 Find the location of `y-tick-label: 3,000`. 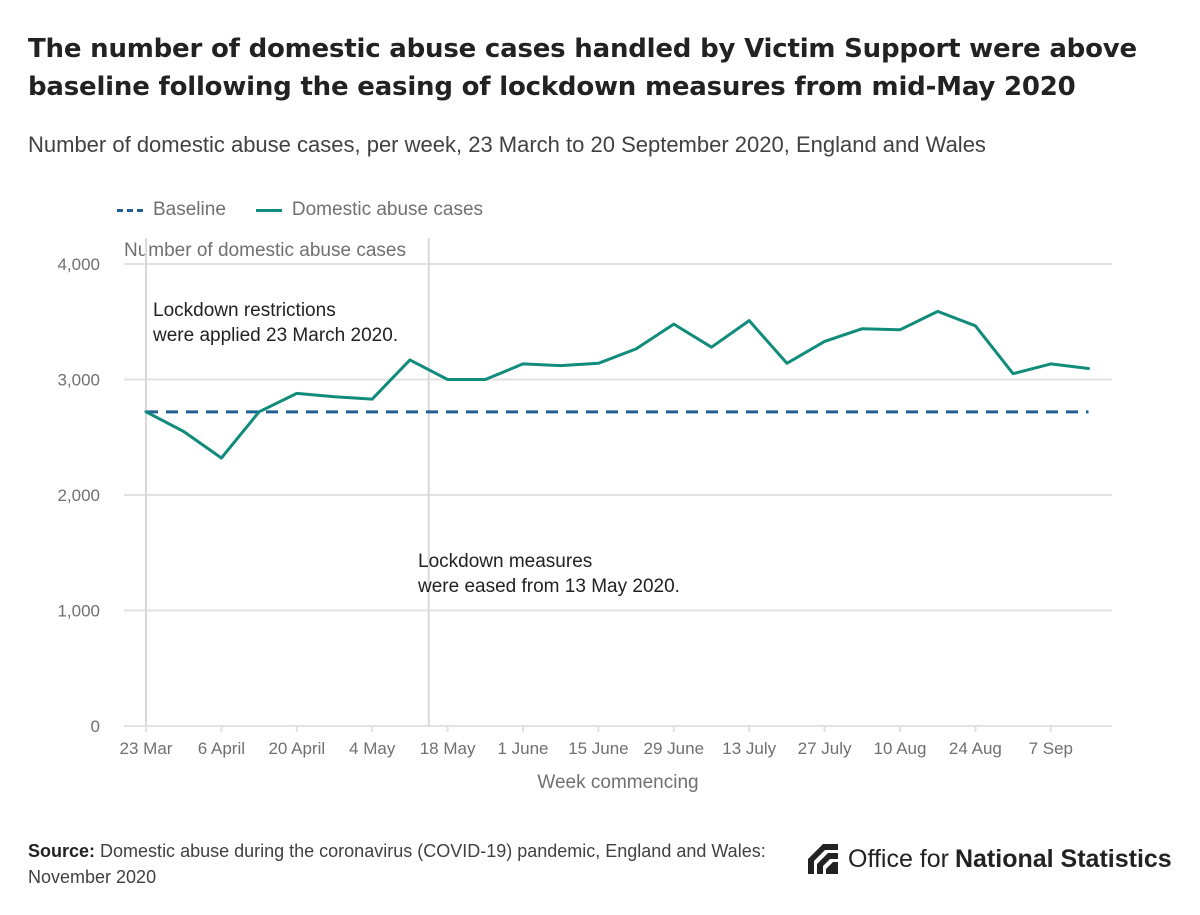

y-tick-label: 3,000 is located at coordinates (78, 380).